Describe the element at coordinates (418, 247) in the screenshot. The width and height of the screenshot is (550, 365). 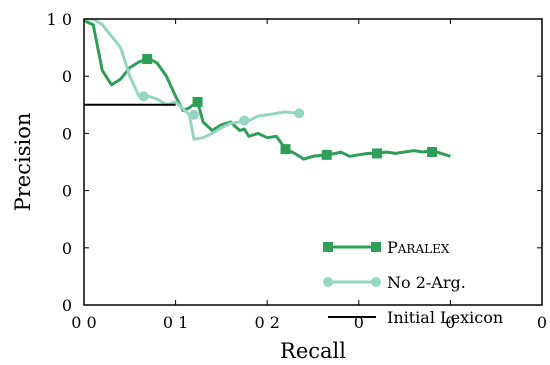
I see `legend-label: PARALEX` at that location.